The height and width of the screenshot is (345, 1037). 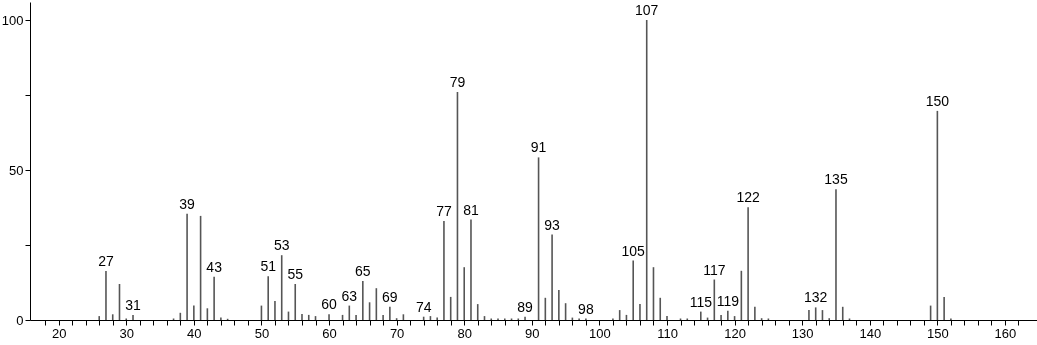 What do you see at coordinates (728, 300) in the screenshot?
I see `annotation: 119` at bounding box center [728, 300].